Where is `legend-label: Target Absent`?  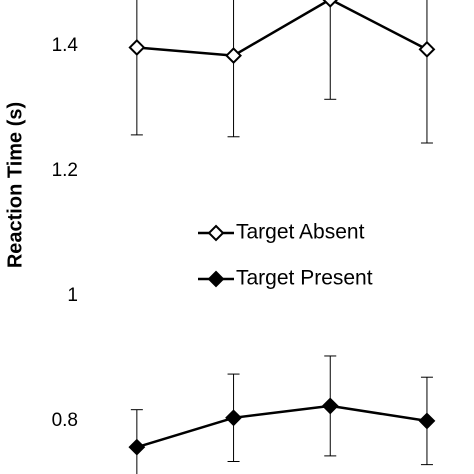 legend-label: Target Absent is located at coordinates (300, 232).